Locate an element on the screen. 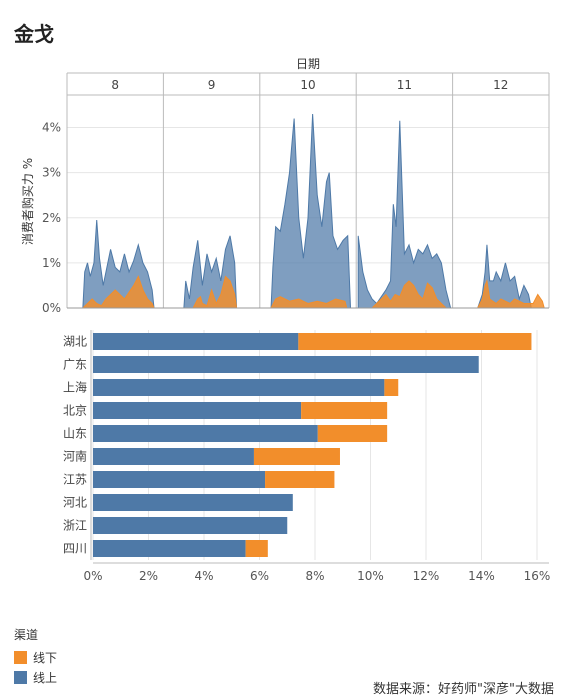 This screenshot has height=700, width=562. legend-label-offline: 线下 is located at coordinates (45, 657).